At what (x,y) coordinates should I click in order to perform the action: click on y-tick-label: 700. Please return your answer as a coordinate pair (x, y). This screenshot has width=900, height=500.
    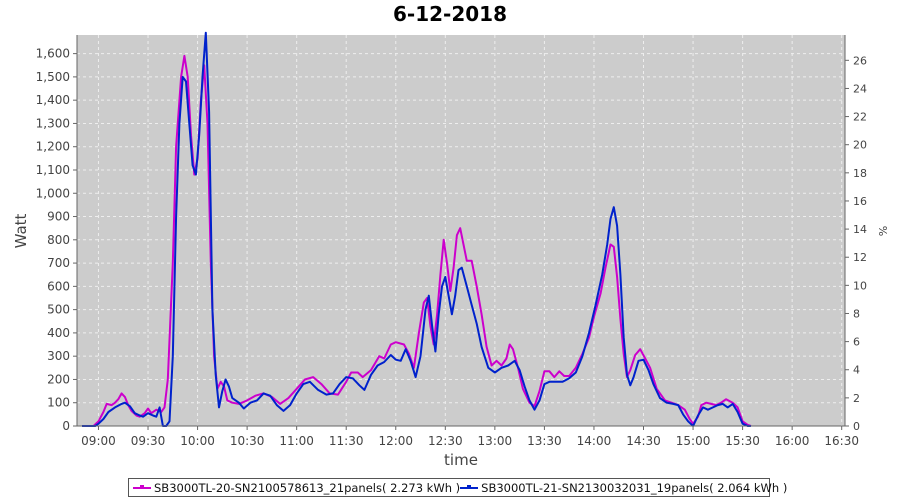
    Looking at the image, I should click on (58, 263).